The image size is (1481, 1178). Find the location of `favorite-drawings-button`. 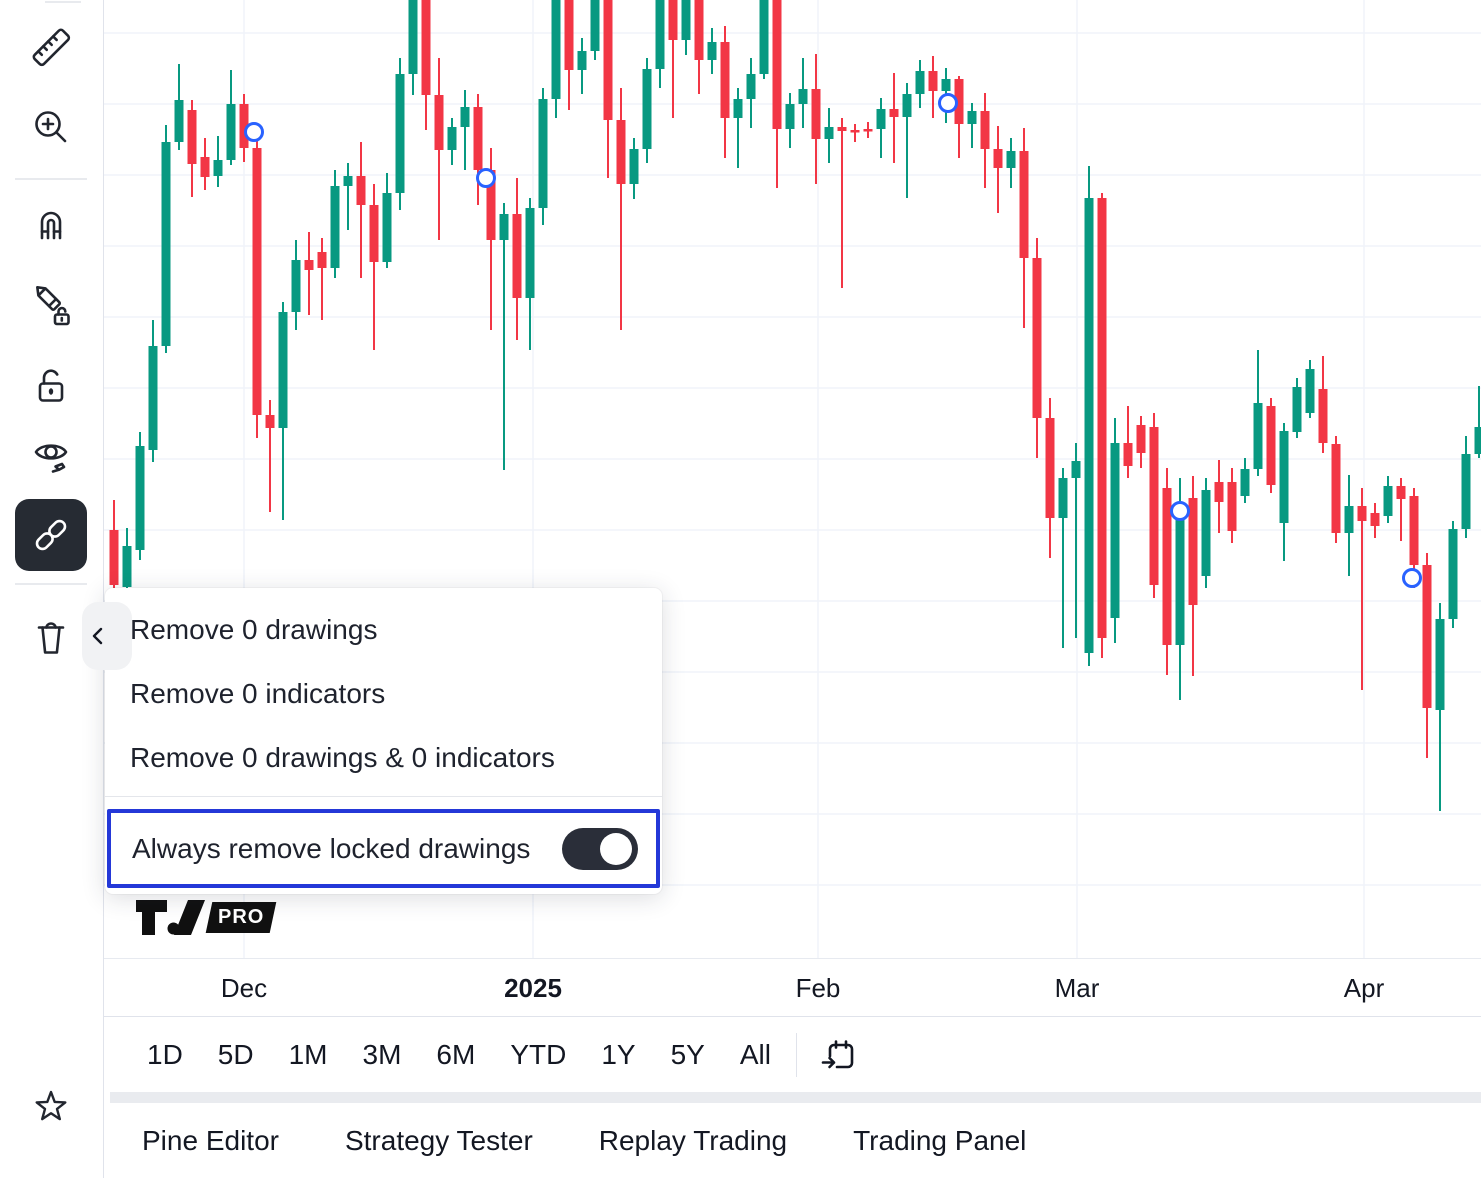

favorite-drawings-button is located at coordinates (51, 1107).